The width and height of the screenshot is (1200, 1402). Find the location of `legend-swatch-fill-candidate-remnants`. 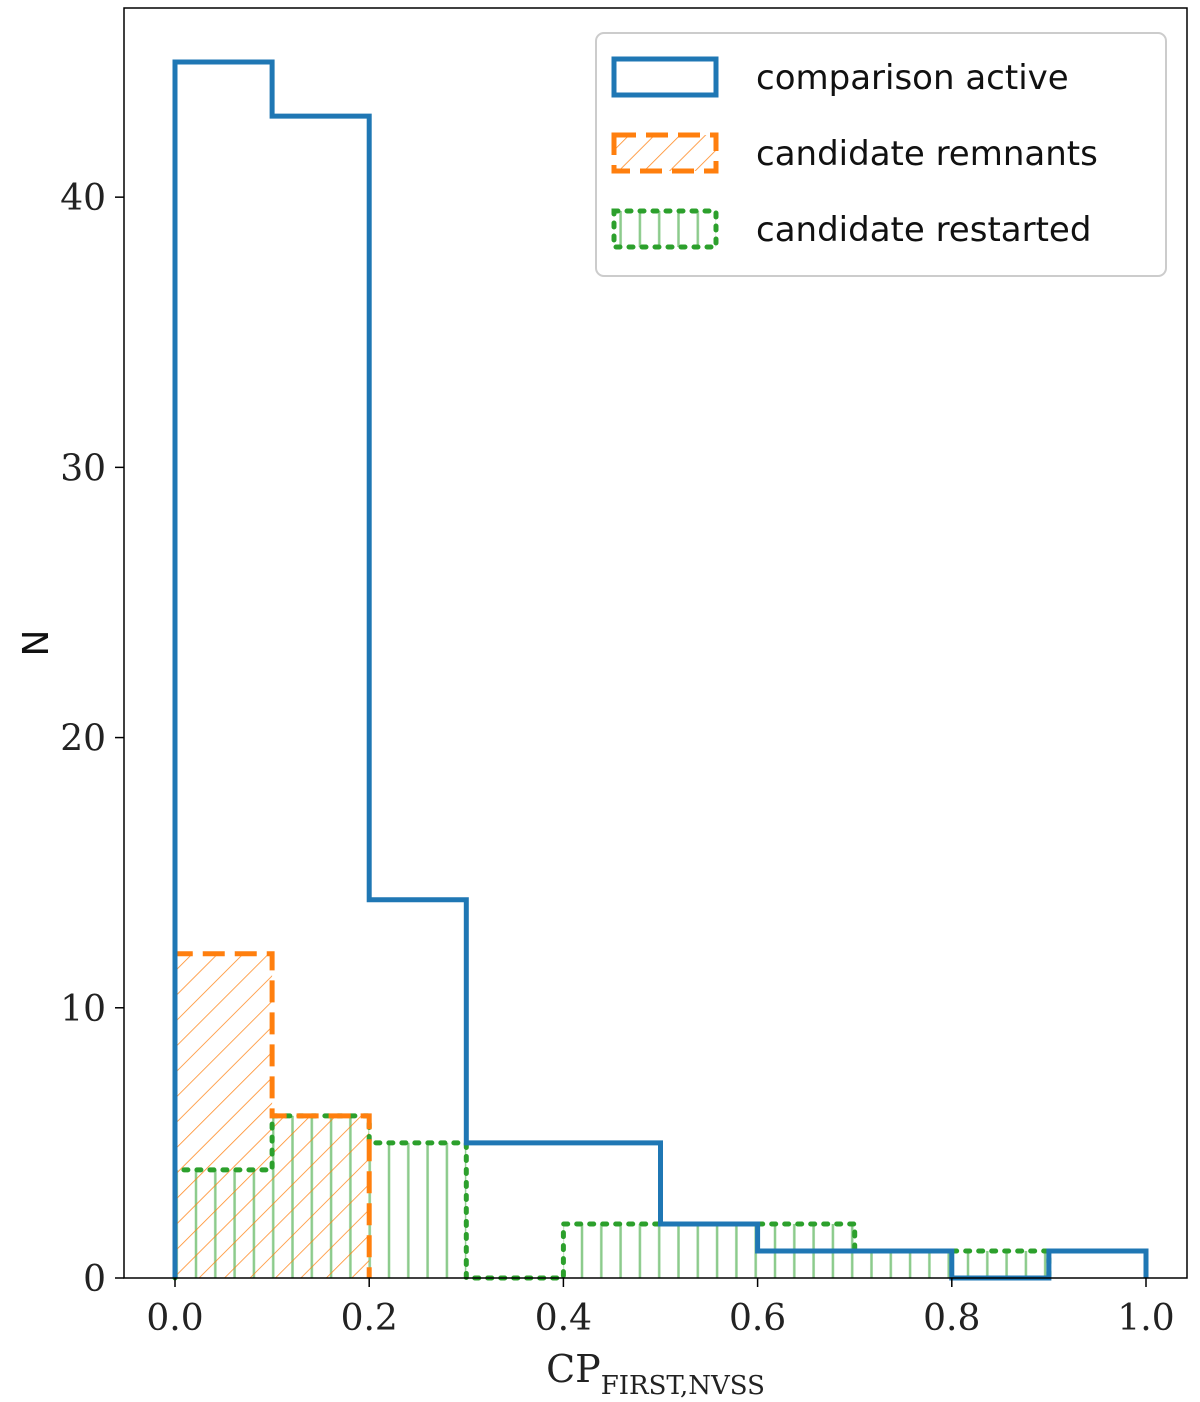

legend-swatch-fill-candidate-remnants is located at coordinates (665, 153).